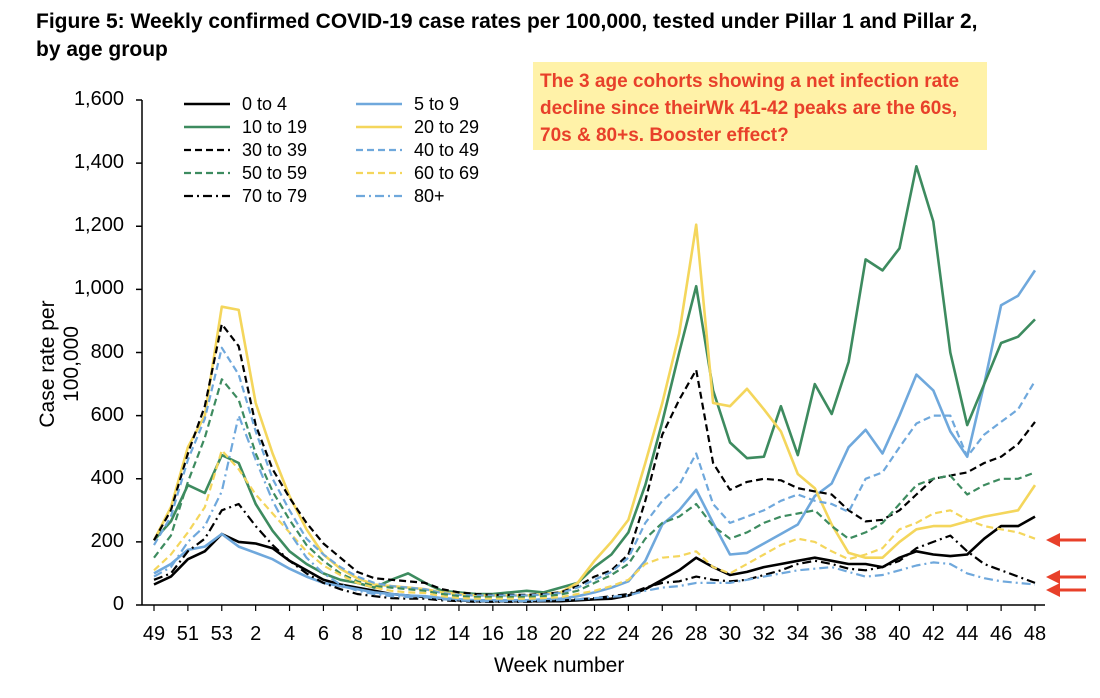 The image size is (1100, 698). What do you see at coordinates (221, 634) in the screenshot?
I see `x-tick-label: 53` at bounding box center [221, 634].